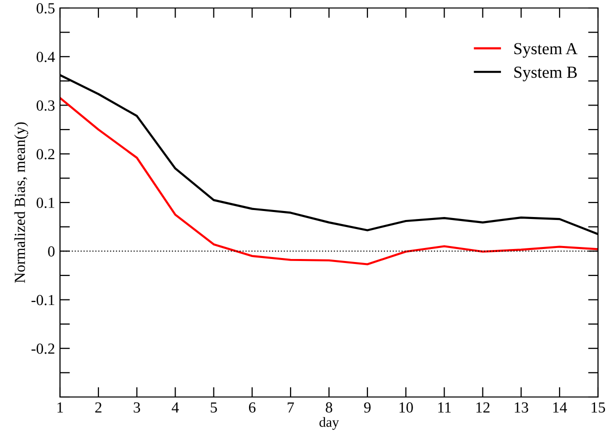 The width and height of the screenshot is (611, 432). Describe the element at coordinates (45, 154) in the screenshot. I see `y-tick-label: 0.2` at that location.